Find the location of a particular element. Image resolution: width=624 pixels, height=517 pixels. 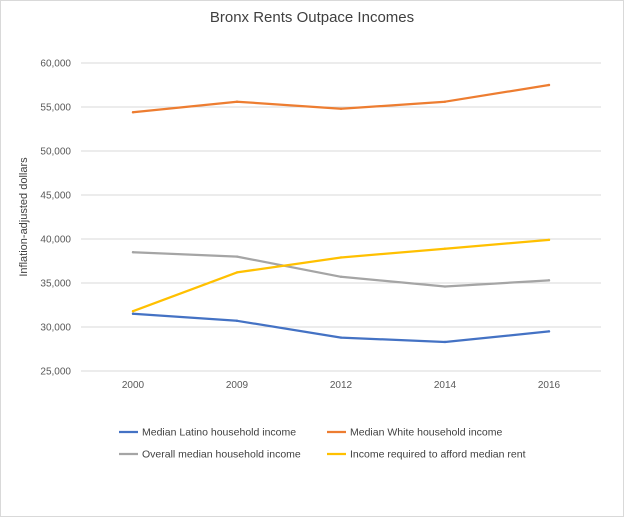

y-tick-label: 30,000 is located at coordinates (55, 328).